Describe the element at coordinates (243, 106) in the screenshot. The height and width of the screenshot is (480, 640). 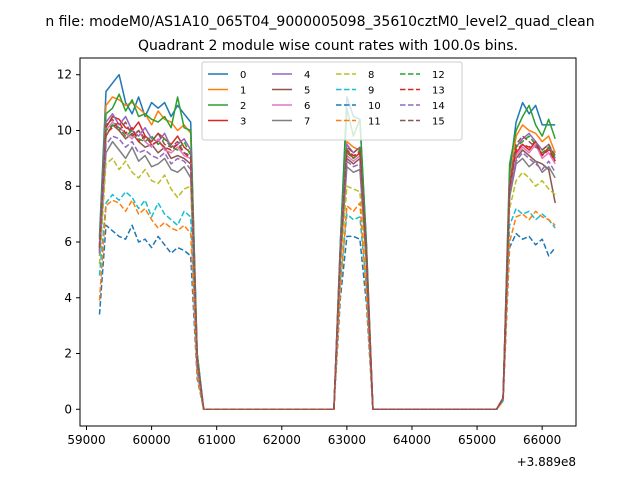
I see `legend-label-2: 2` at that location.